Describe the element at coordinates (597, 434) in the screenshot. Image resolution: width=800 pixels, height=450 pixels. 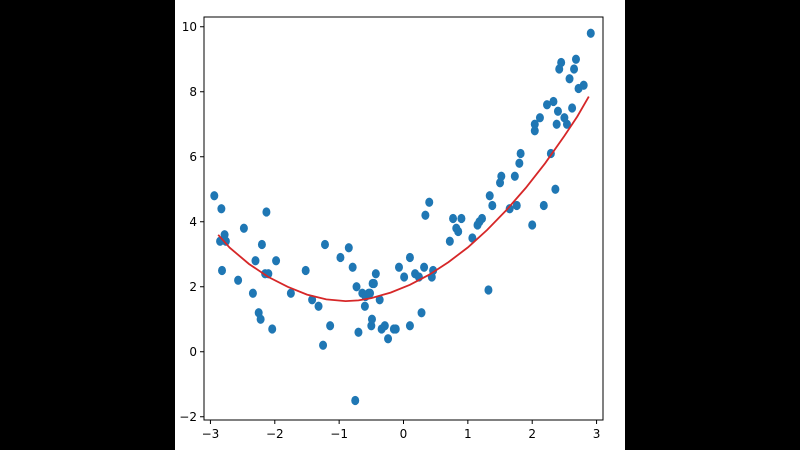
I see `x-tick-label: 3` at that location.